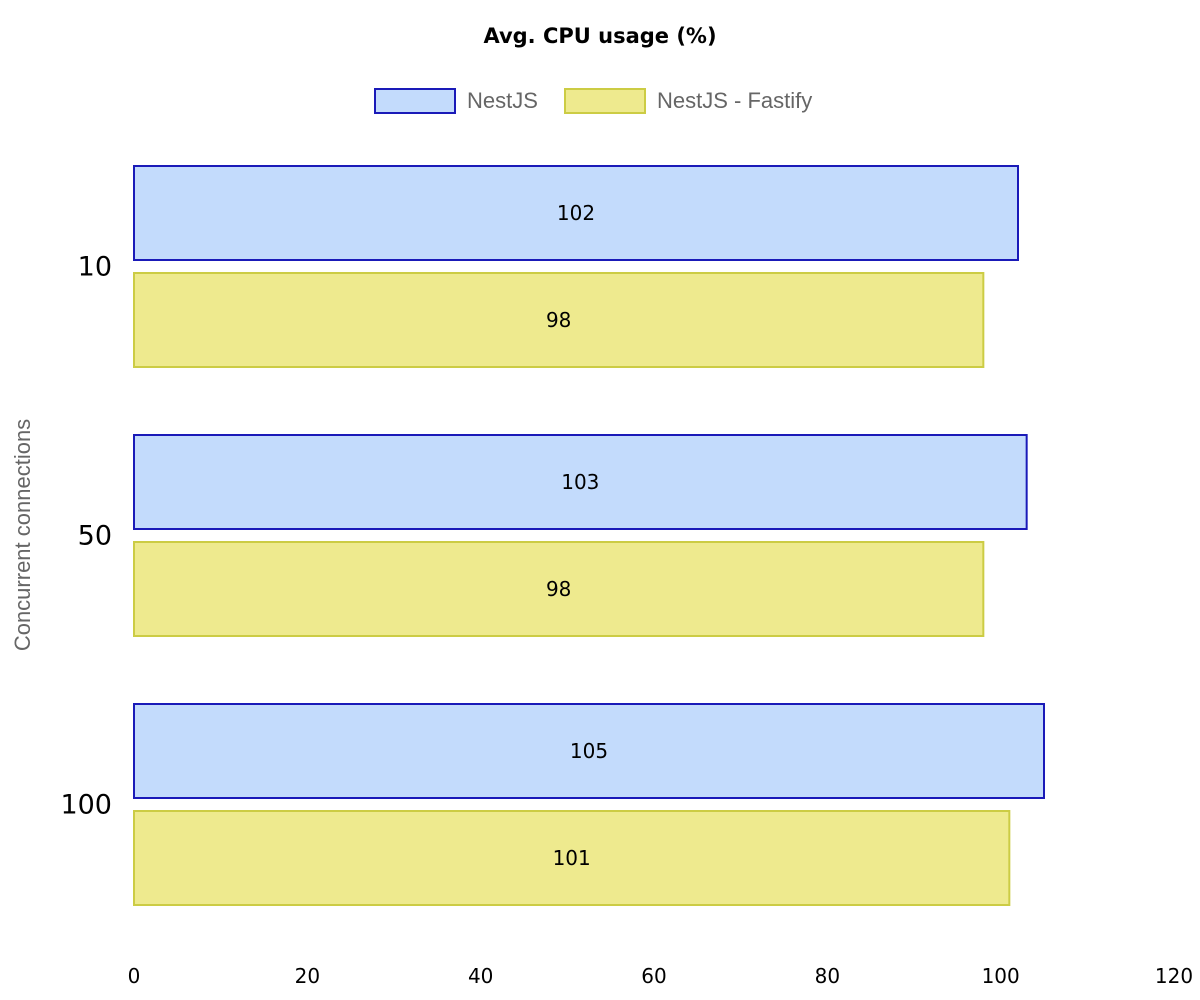 The width and height of the screenshot is (1200, 1000). Describe the element at coordinates (307, 976) in the screenshot. I see `x-tick-label: 20` at that location.